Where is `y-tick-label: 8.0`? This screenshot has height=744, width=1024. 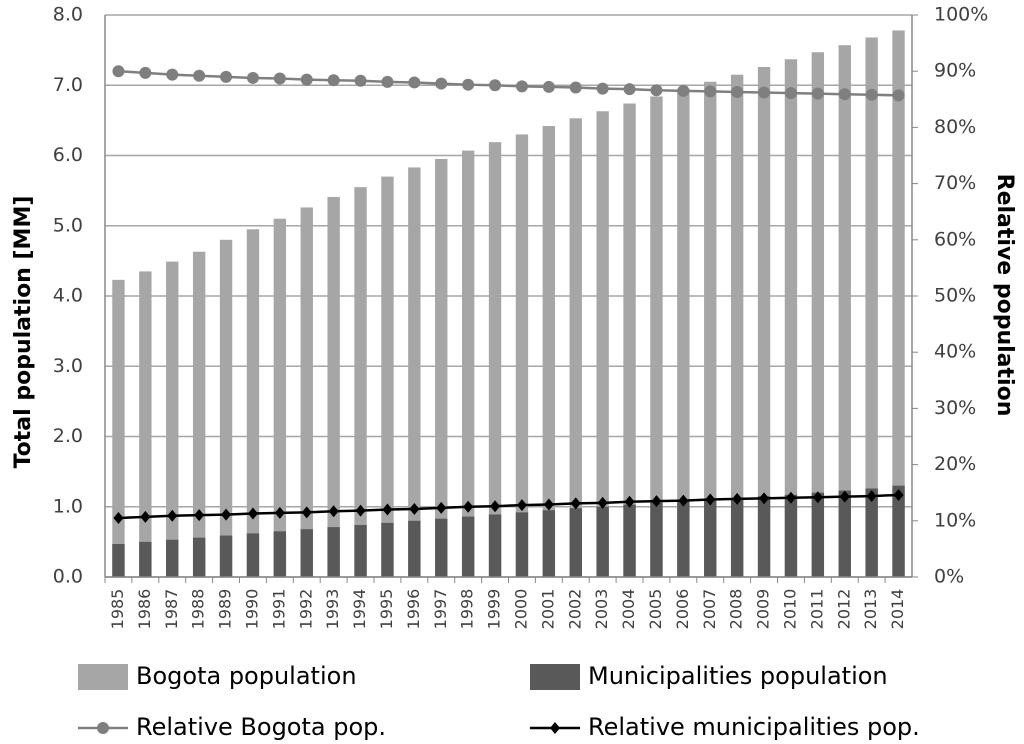
y-tick-label: 8.0 is located at coordinates (68, 15).